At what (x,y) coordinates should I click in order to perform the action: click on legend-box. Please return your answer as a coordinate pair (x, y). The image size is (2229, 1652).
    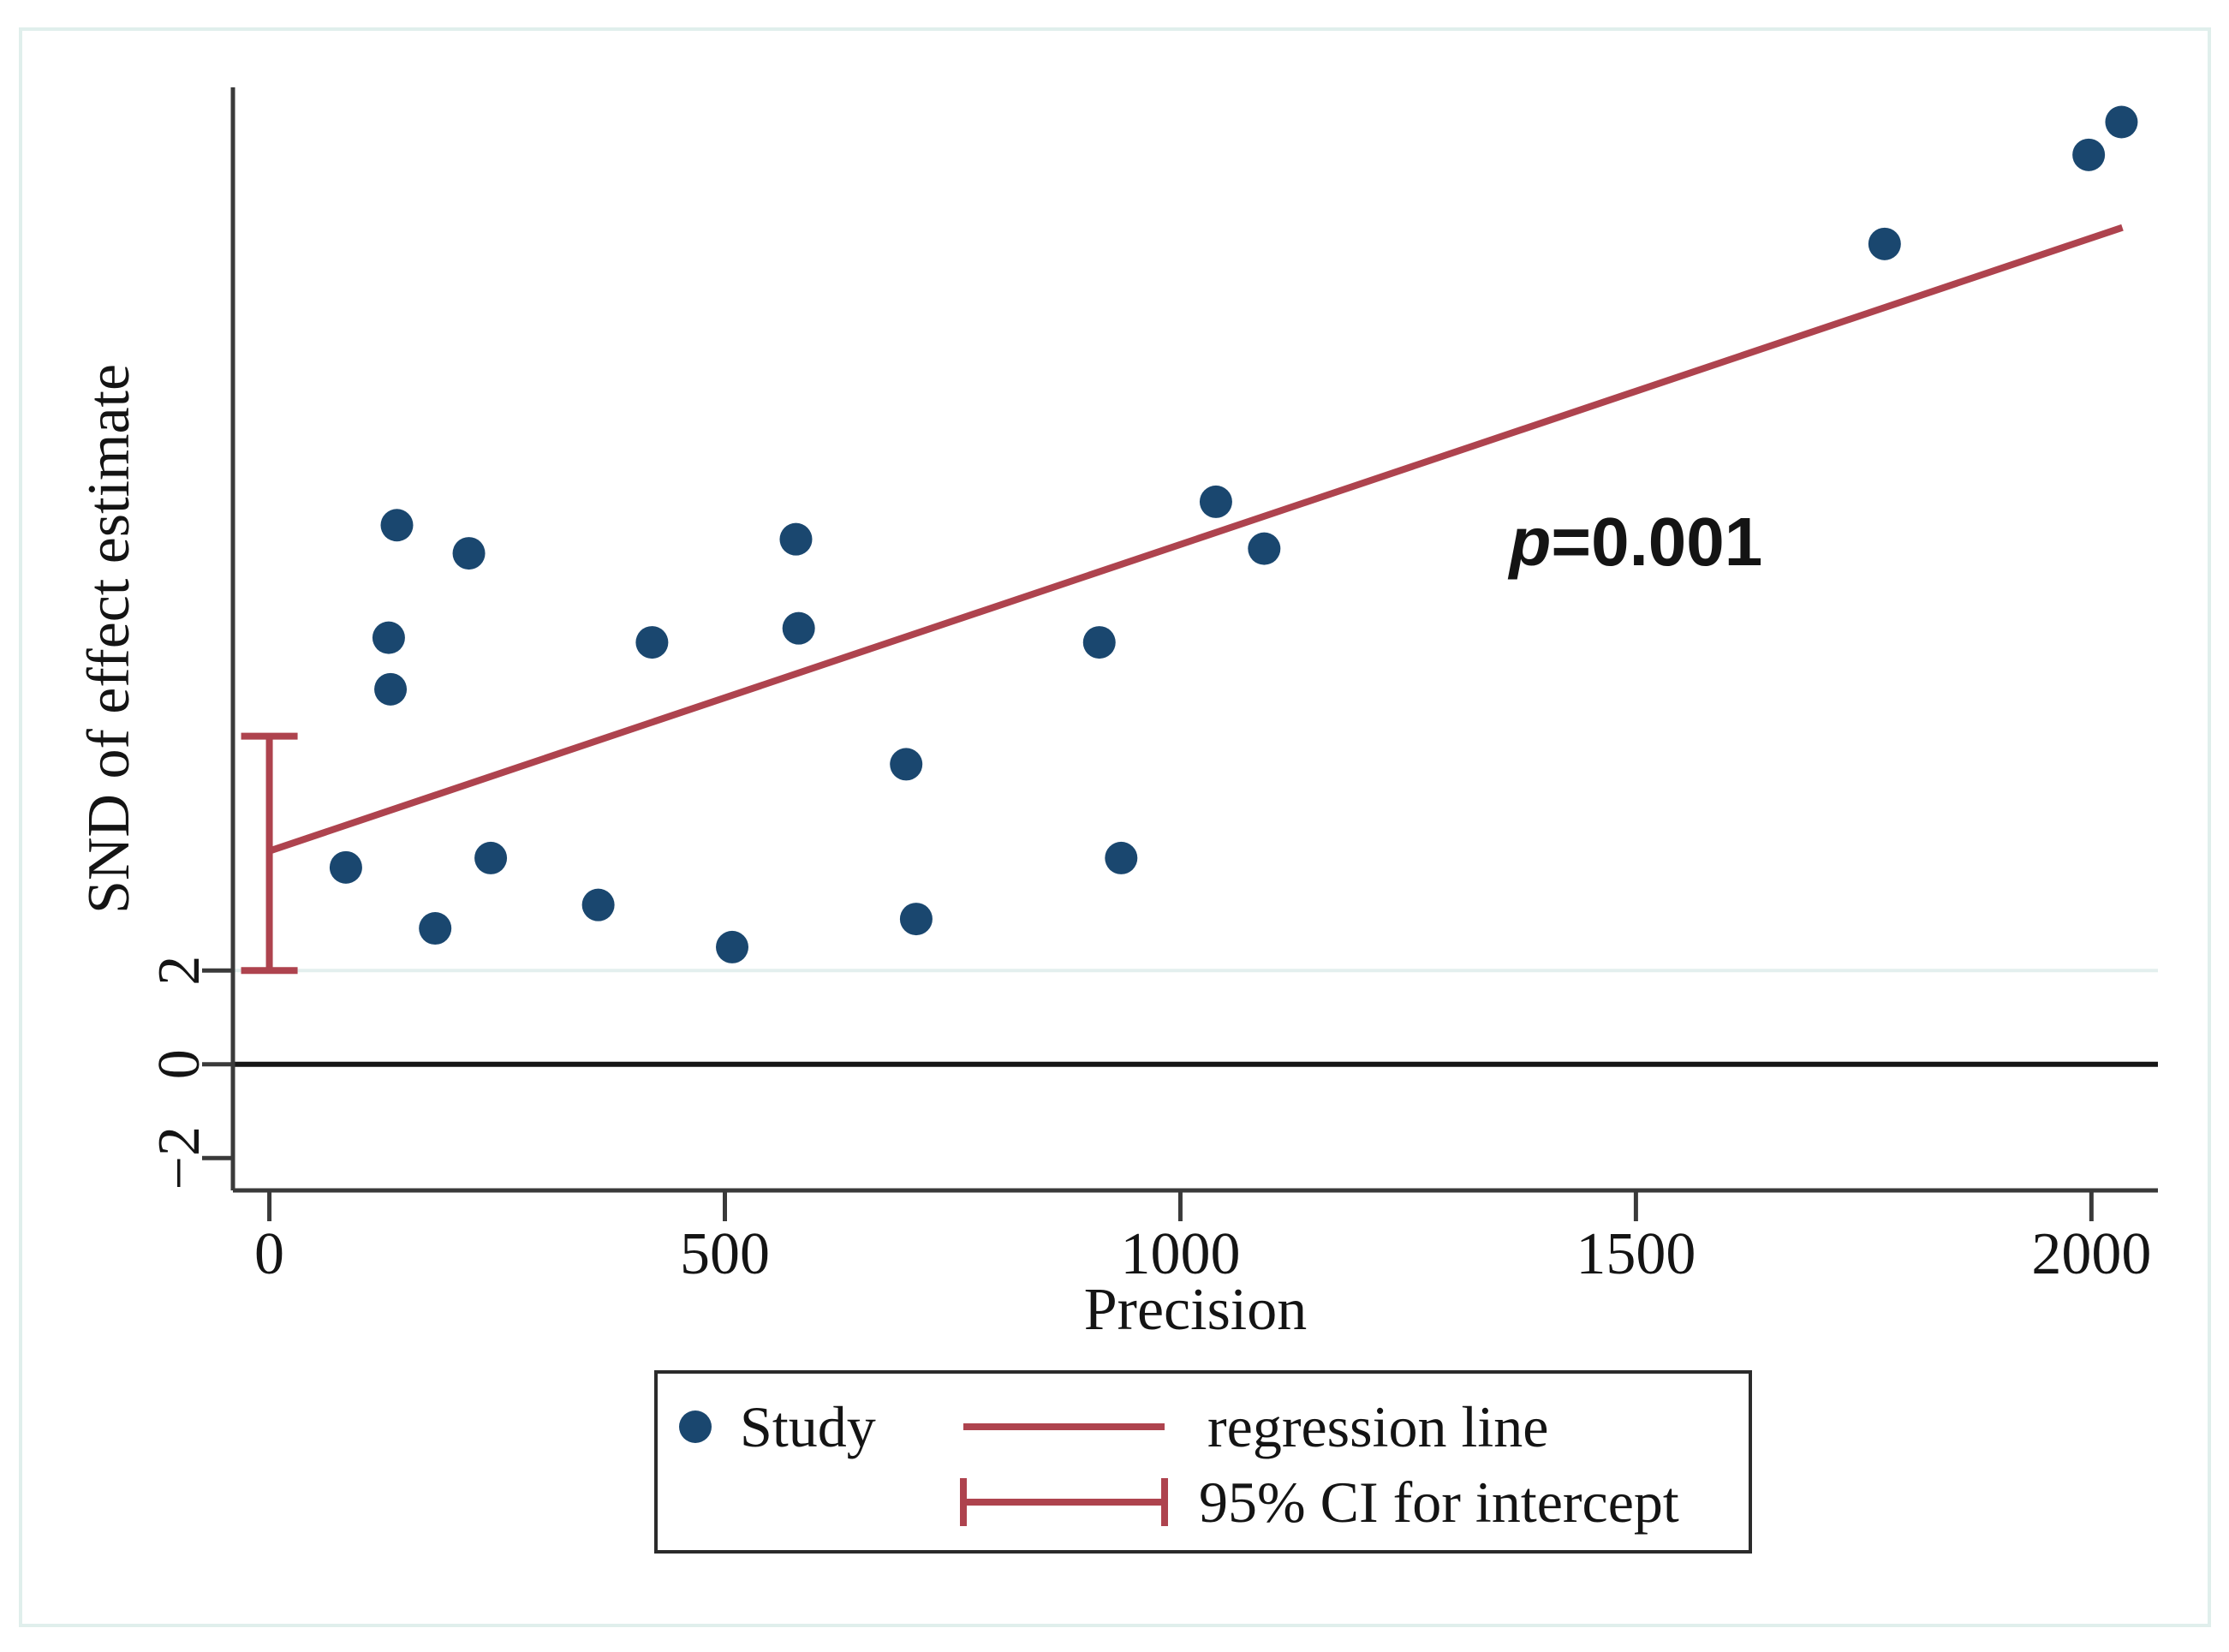
    Looking at the image, I should click on (1203, 1462).